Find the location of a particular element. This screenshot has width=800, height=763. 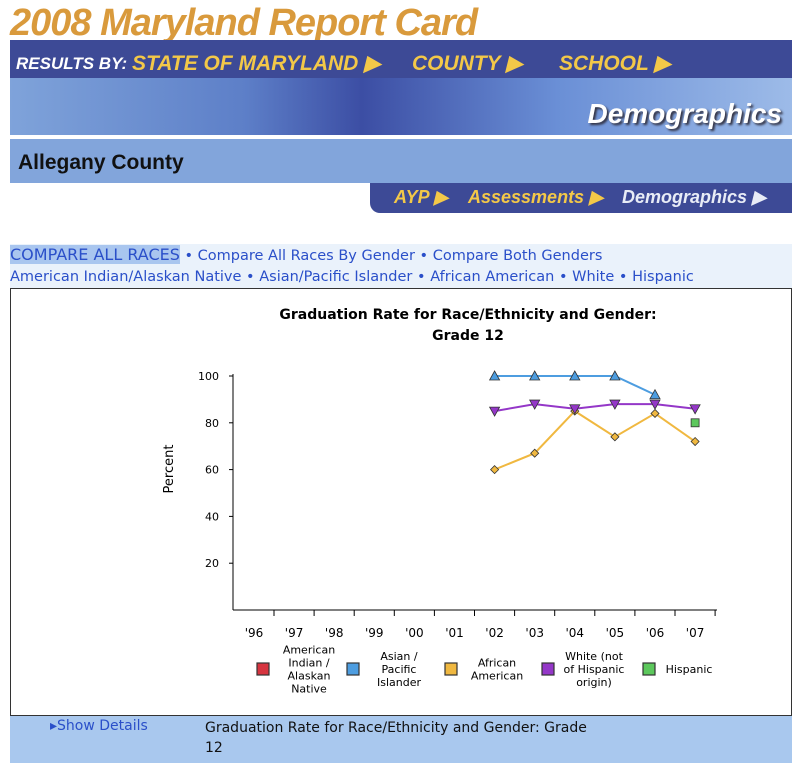

y-tick-label: 60 is located at coordinates (212, 470).